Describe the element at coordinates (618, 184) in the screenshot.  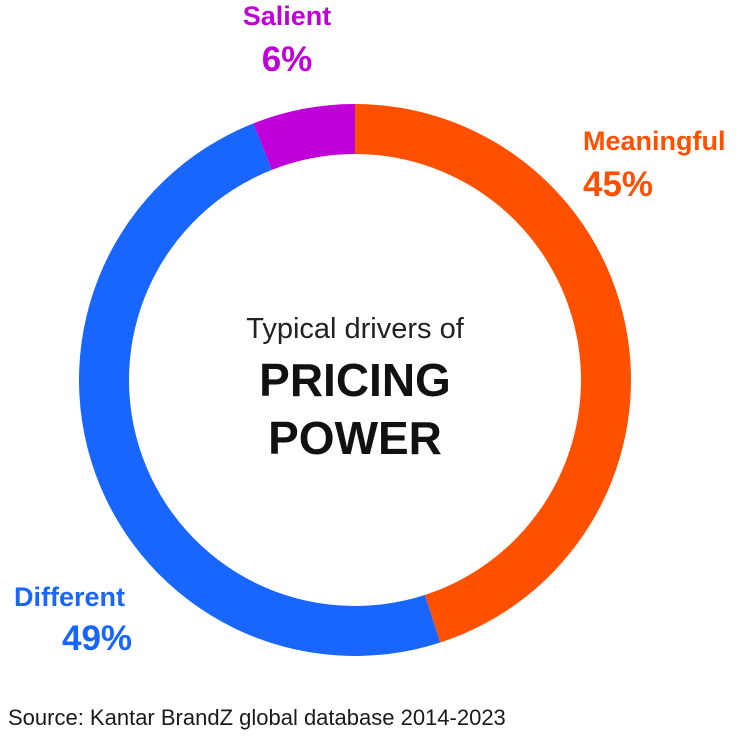
I see `slice-value-meaningful: 45%` at that location.